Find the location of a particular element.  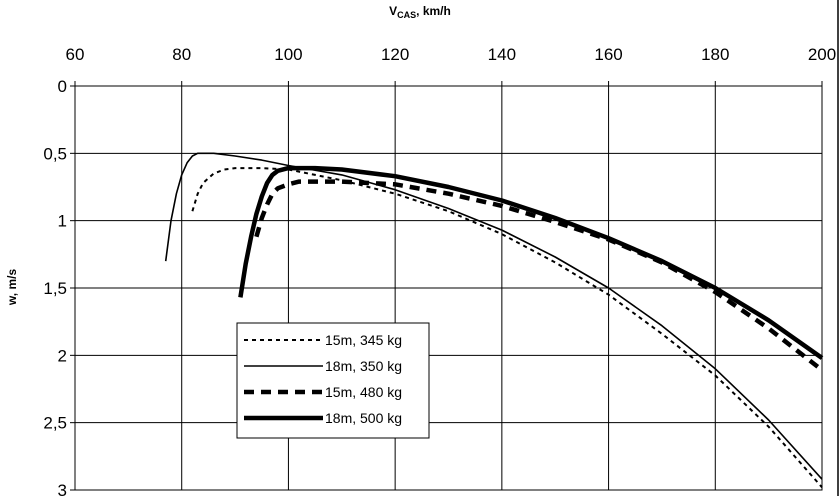

x-tick-label: 100 is located at coordinates (288, 54).